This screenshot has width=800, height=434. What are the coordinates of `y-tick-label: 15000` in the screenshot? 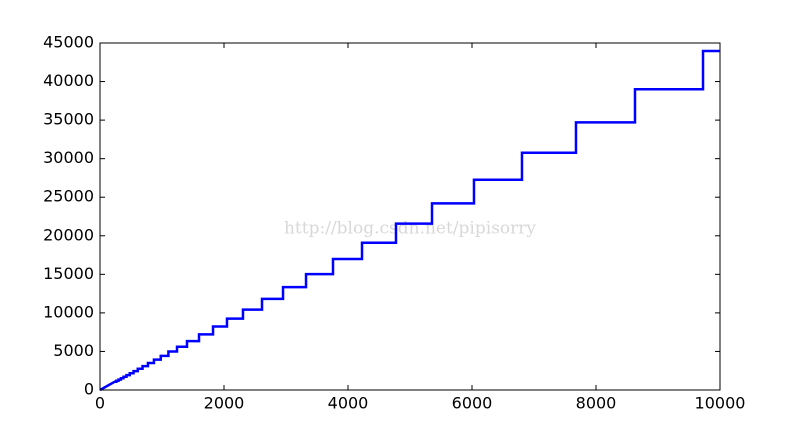 It's located at (68, 273).